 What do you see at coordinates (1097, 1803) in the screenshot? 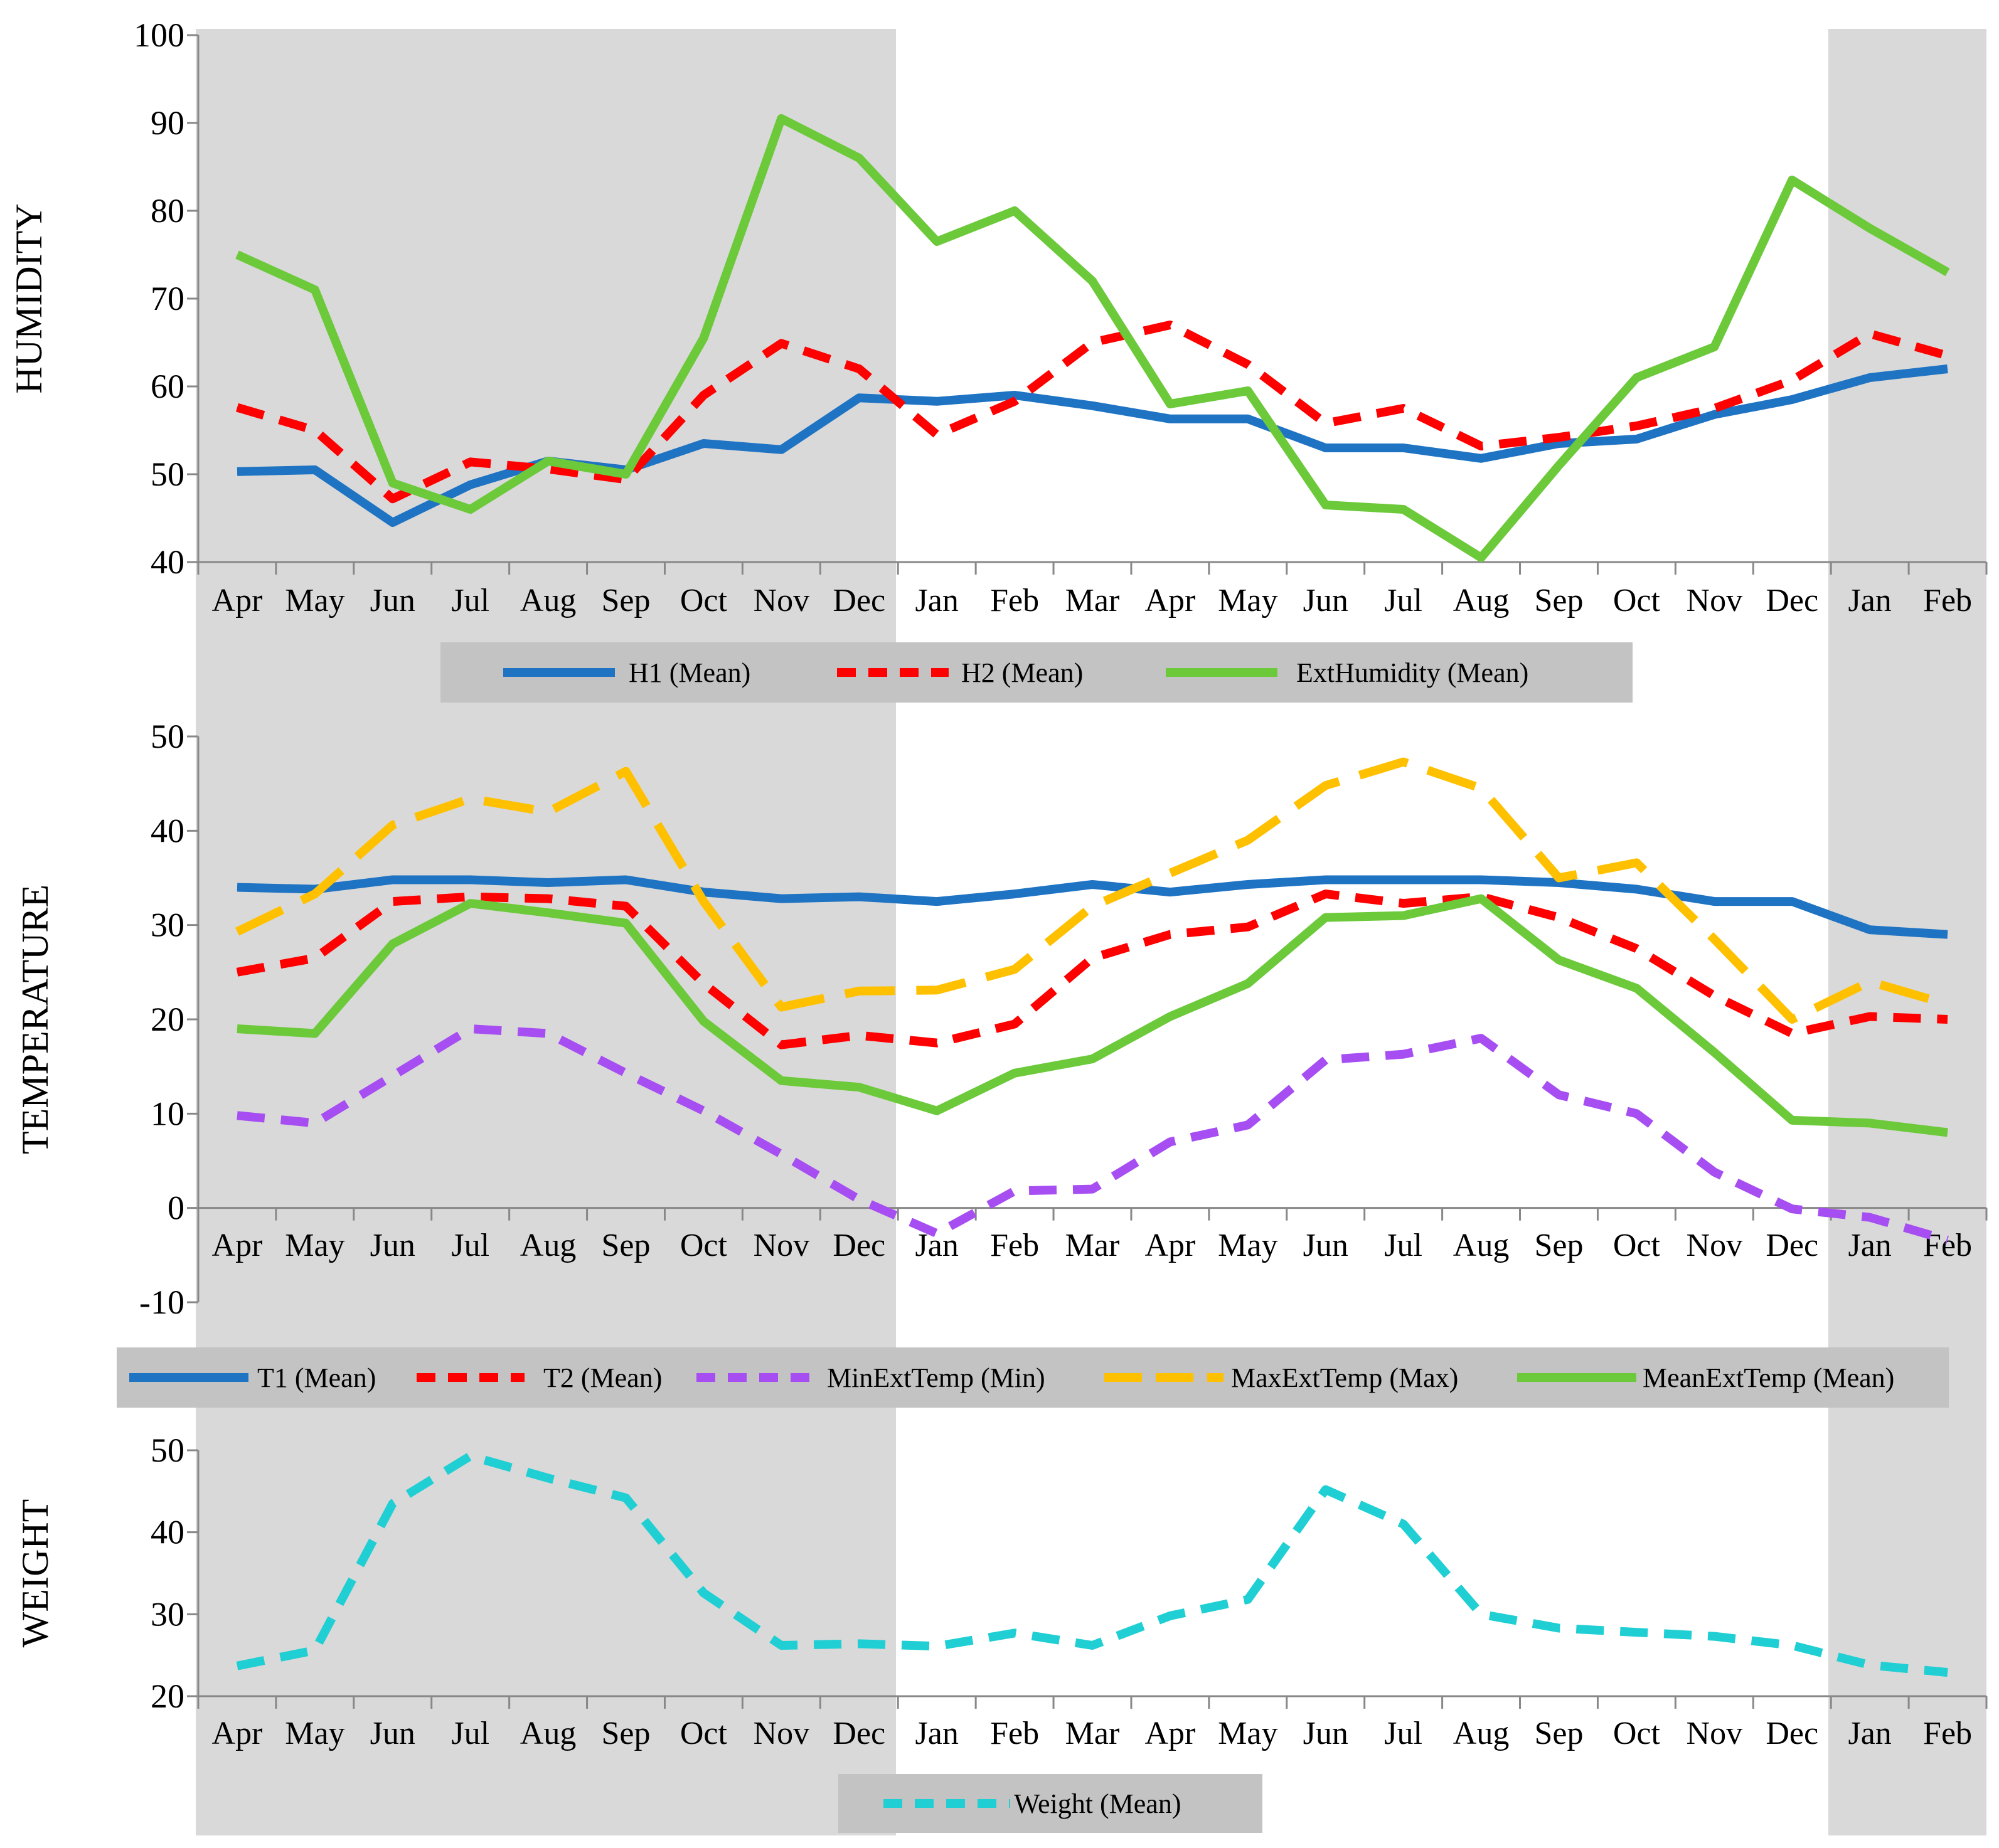
I see `legend-label-weight-mean: Weight (Mean)` at bounding box center [1097, 1803].